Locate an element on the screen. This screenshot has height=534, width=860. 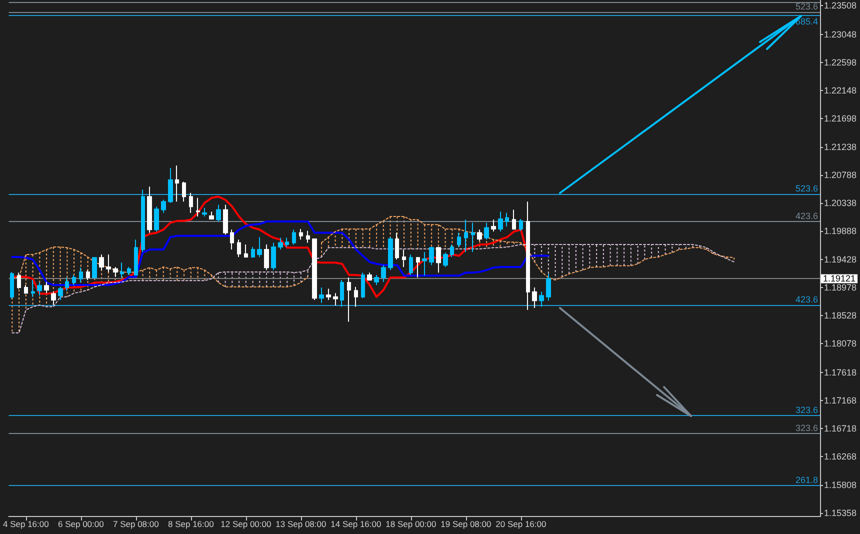
y-tick-label: 1.19888 is located at coordinates (840, 231).